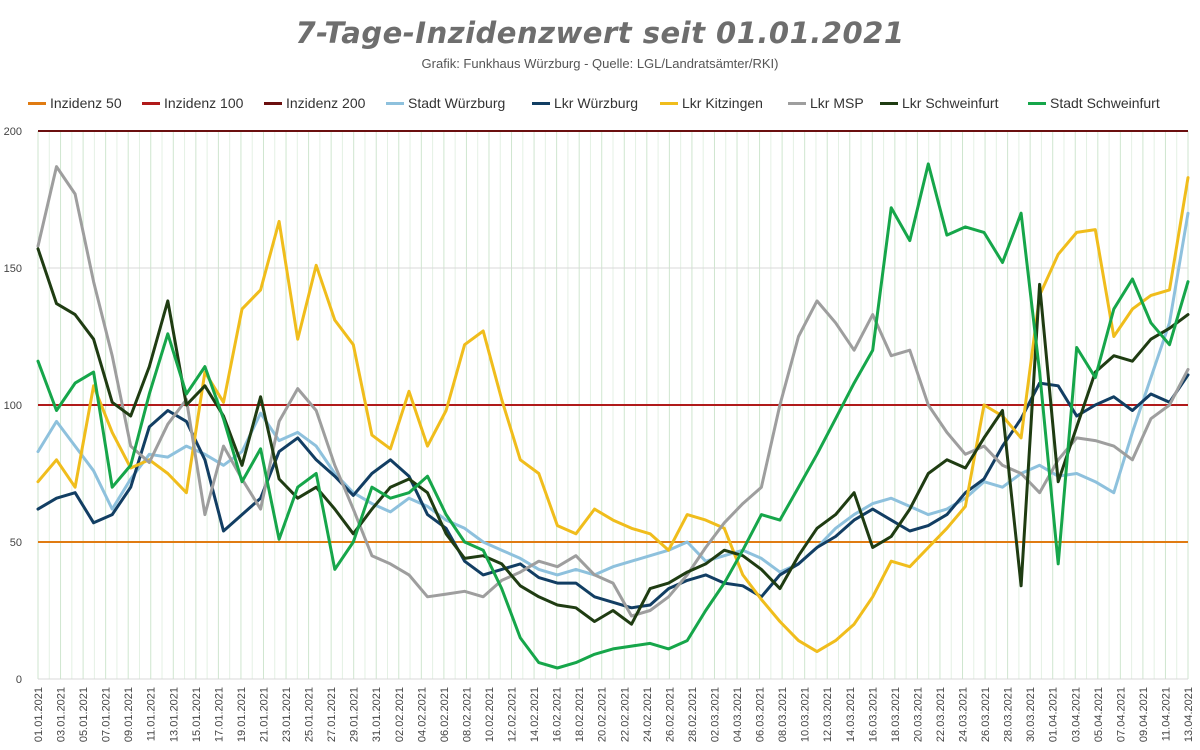  I want to click on chart-title: 7-Tage-Inzidenzwert seit 01.01.2021, so click(600, 33).